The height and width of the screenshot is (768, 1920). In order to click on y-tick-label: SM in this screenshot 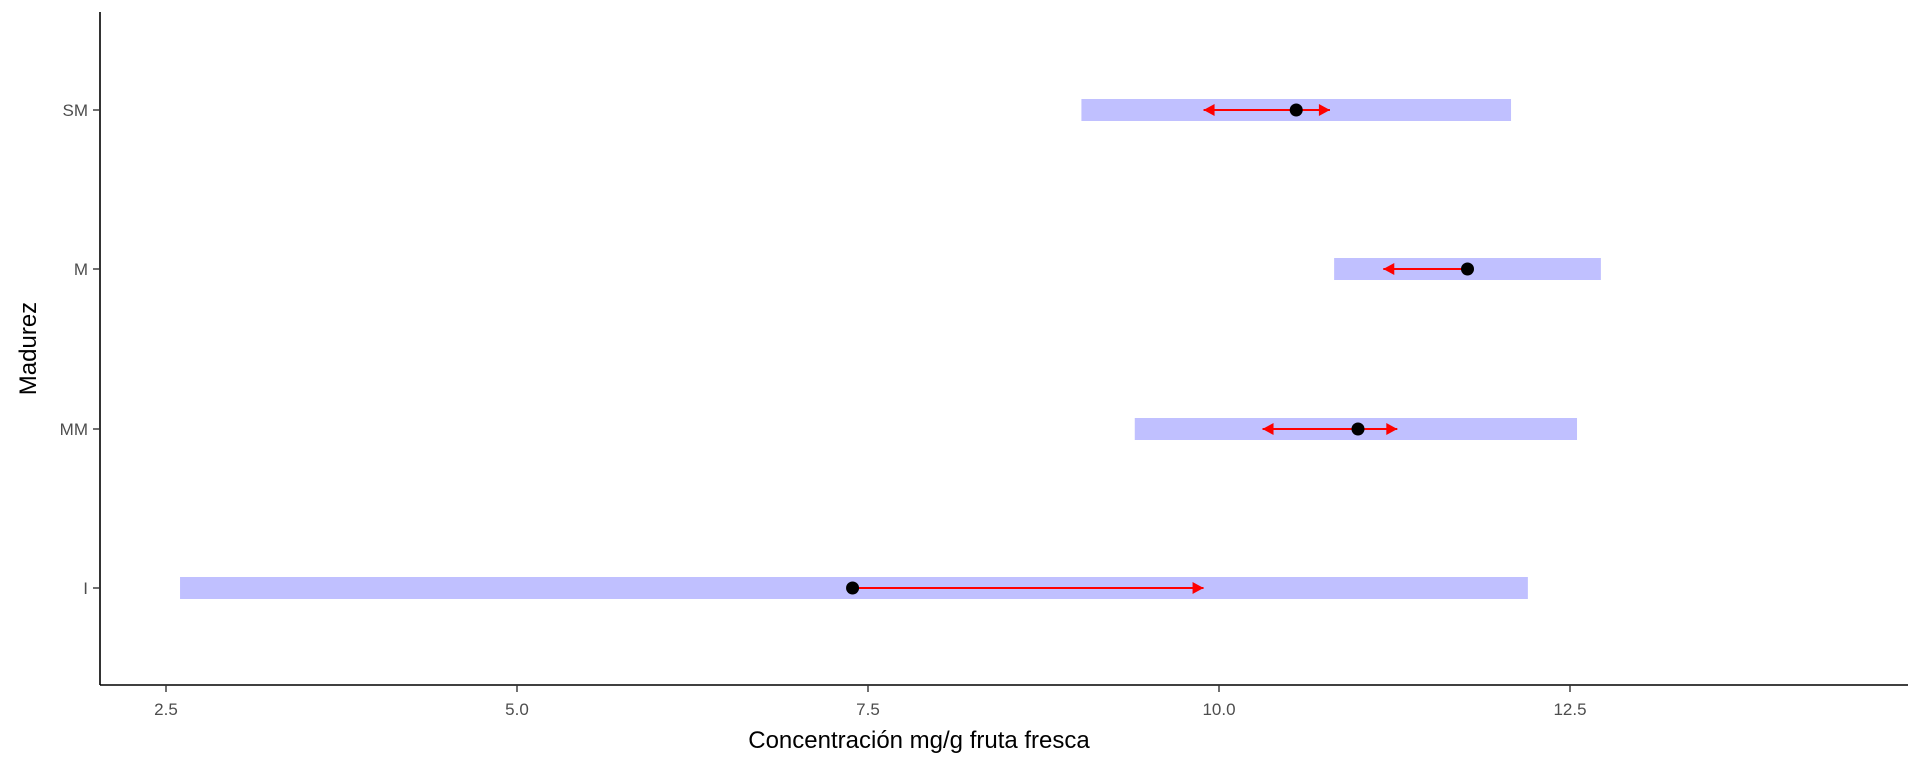, I will do `click(76, 110)`.